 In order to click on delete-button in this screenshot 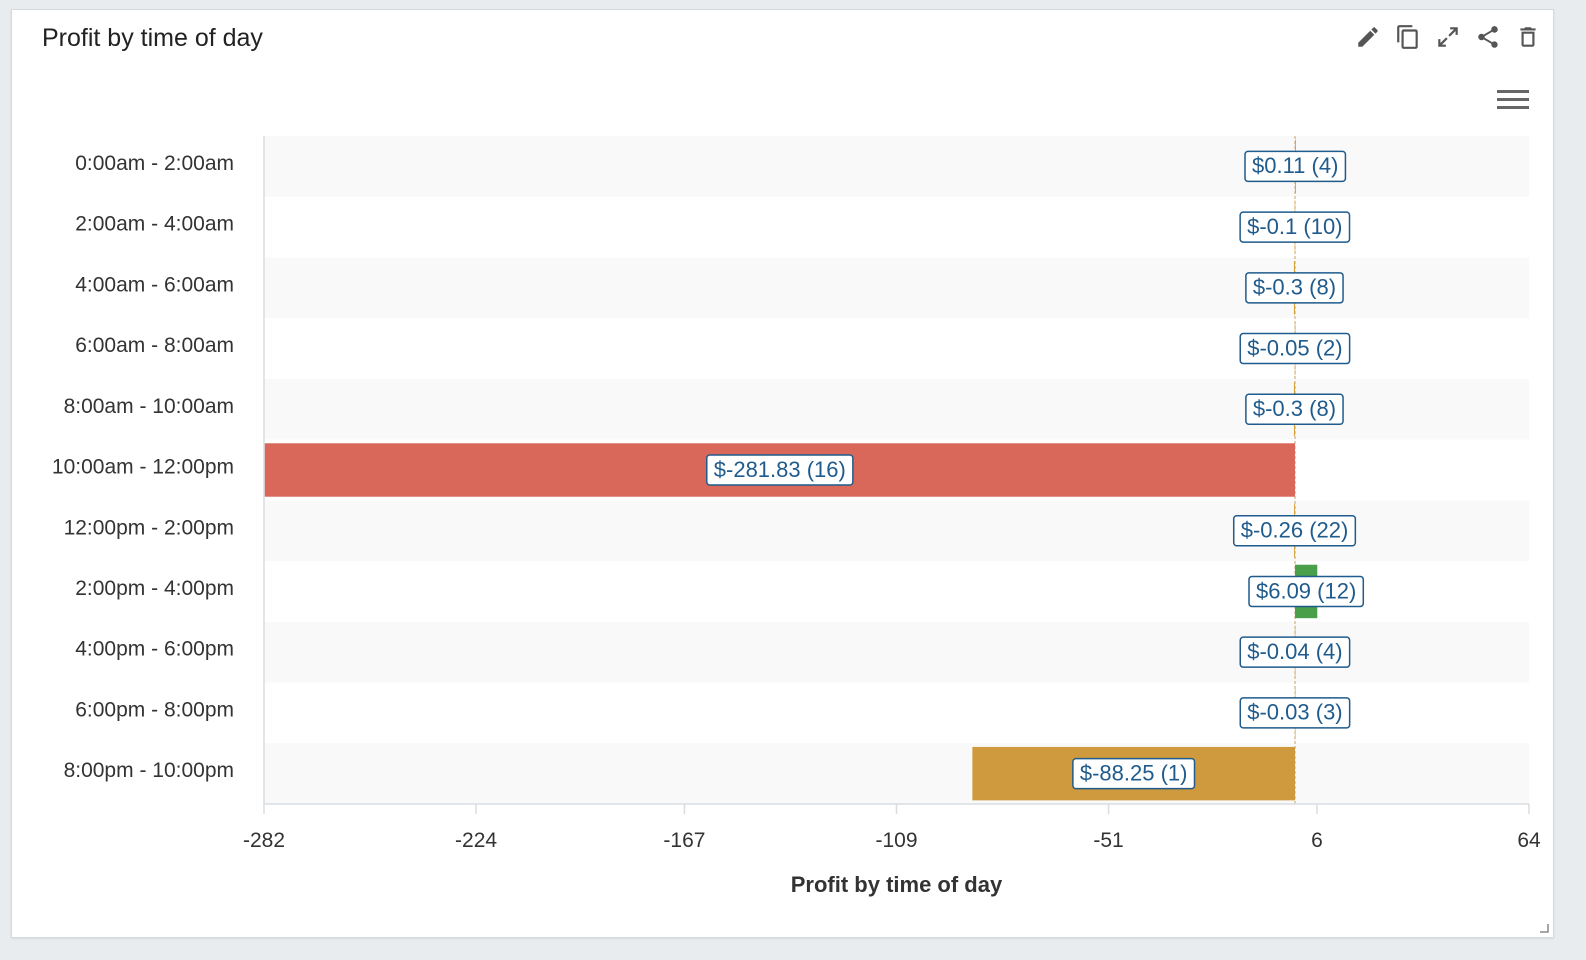, I will do `click(1528, 37)`.